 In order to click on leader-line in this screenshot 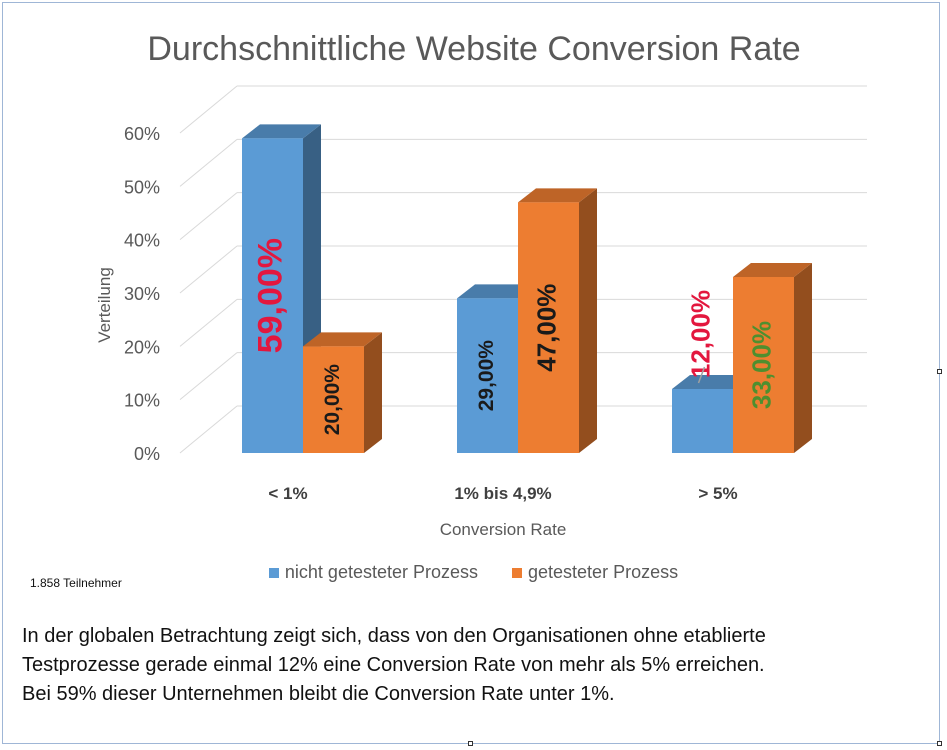, I will do `click(701, 375)`.